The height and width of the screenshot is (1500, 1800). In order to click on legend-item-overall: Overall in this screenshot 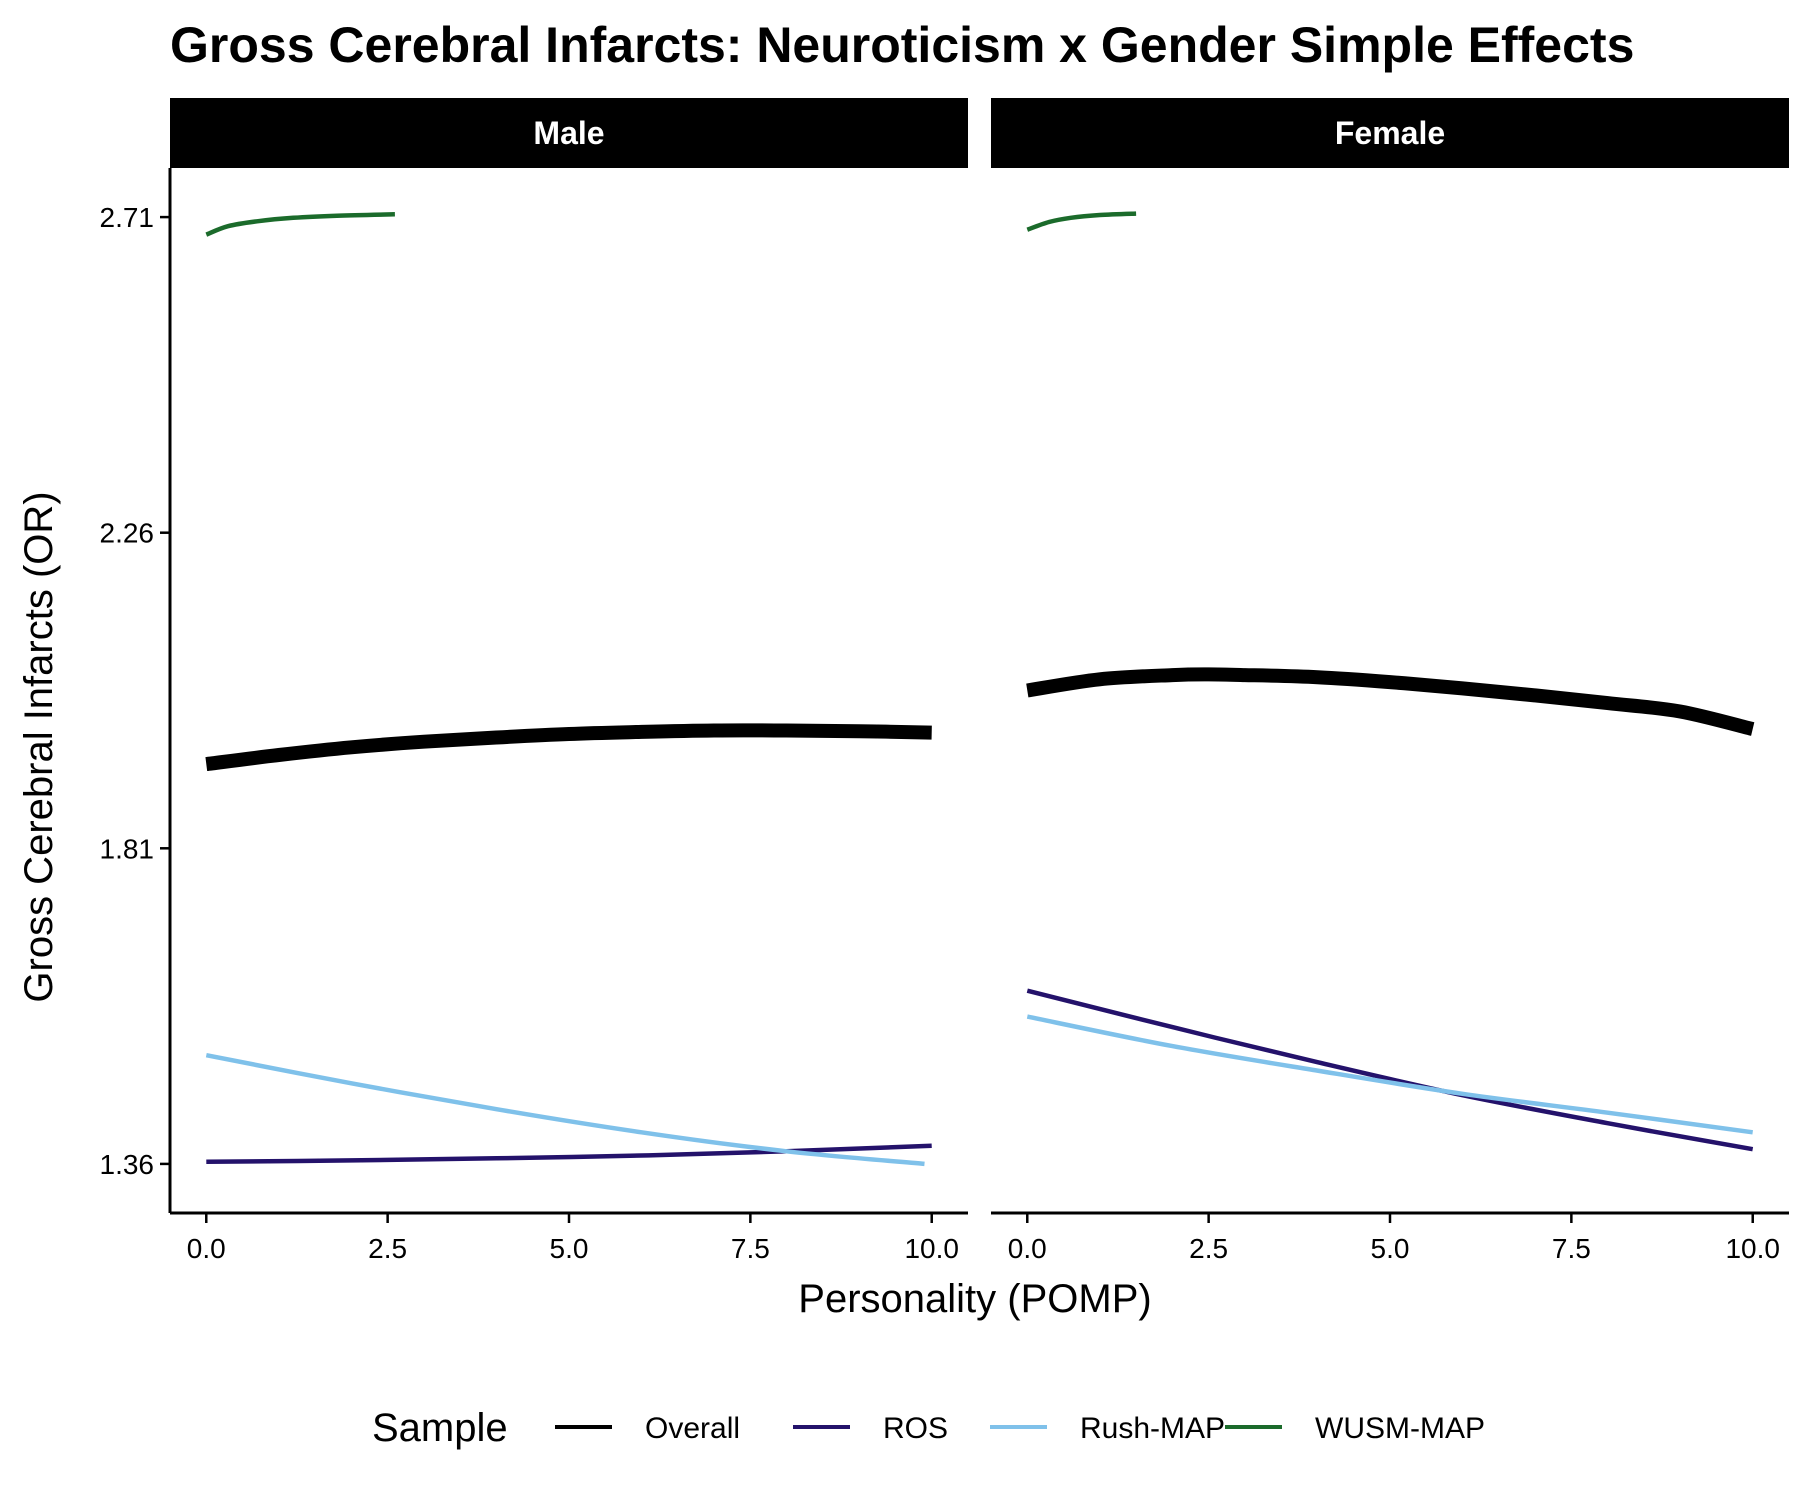, I will do `click(647, 1428)`.